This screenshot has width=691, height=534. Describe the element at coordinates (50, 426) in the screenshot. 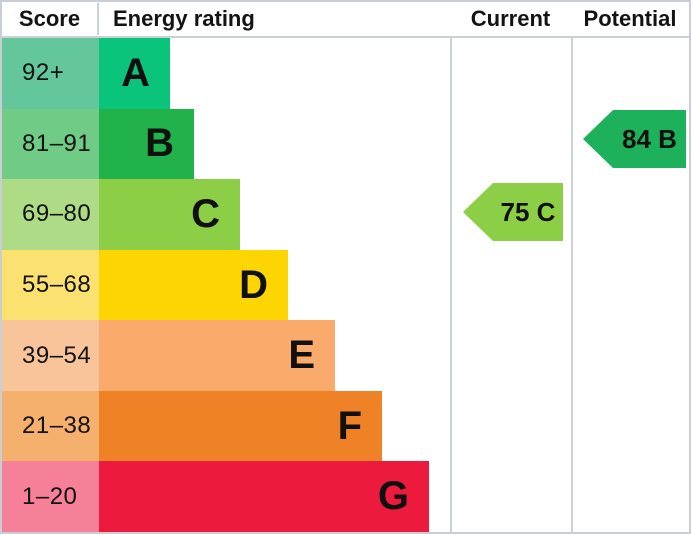

I see `score-range-f: 21–38` at that location.